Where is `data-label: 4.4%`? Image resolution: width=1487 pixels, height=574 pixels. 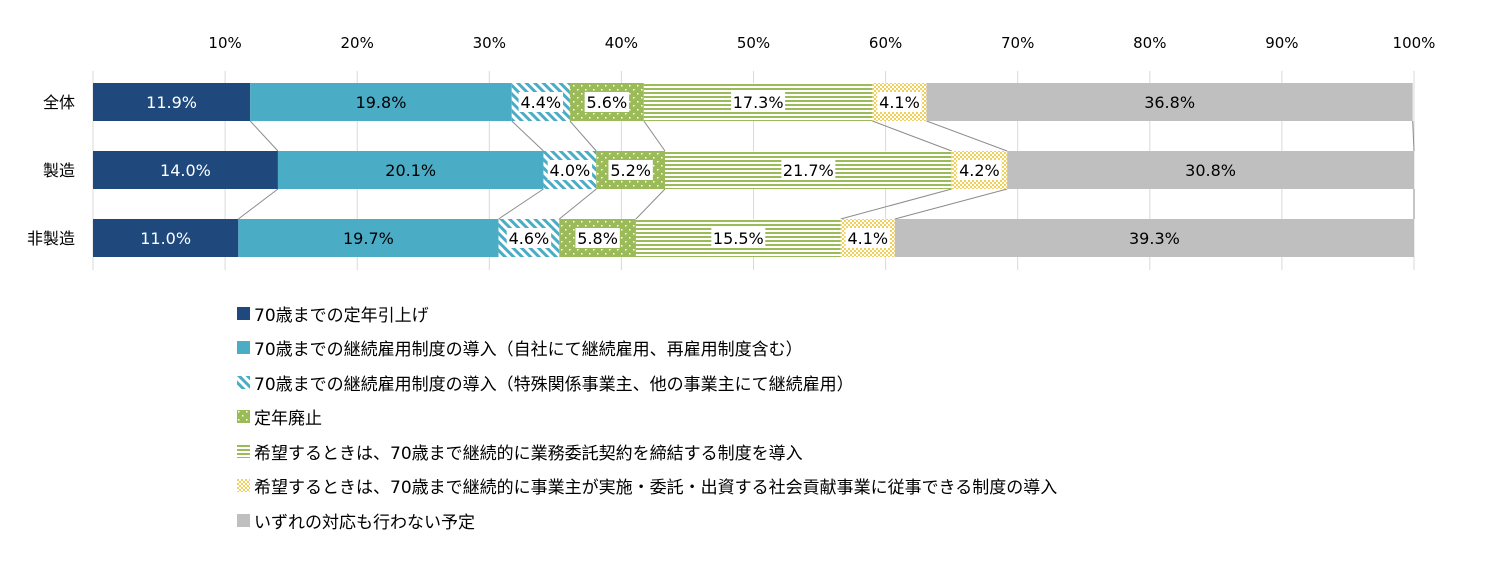
data-label: 4.4% is located at coordinates (540, 102).